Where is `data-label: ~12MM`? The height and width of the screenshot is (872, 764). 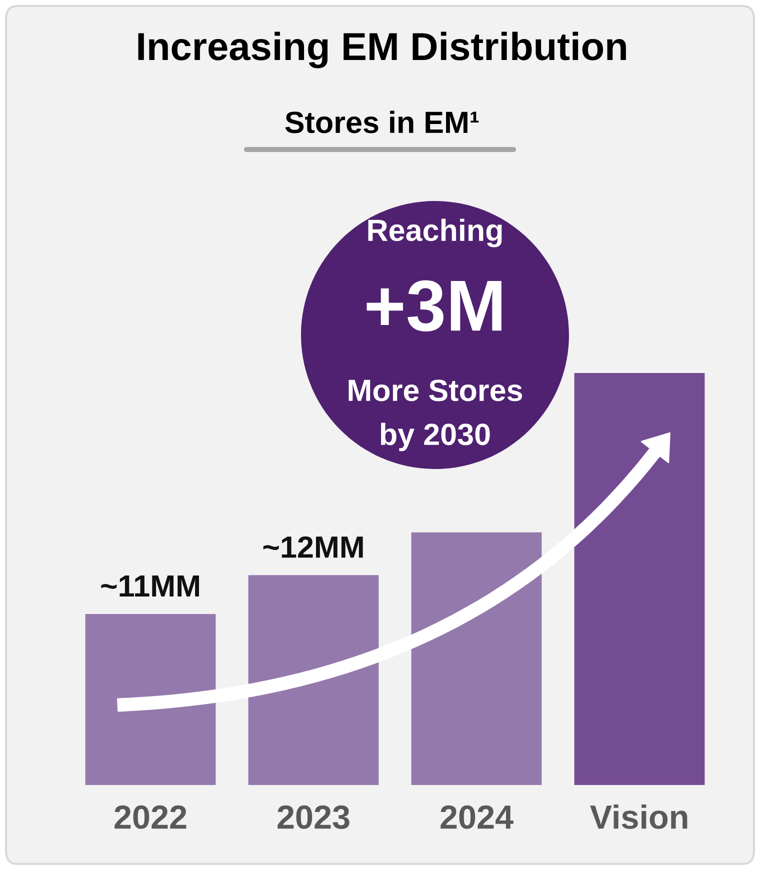
data-label: ~12MM is located at coordinates (313, 547).